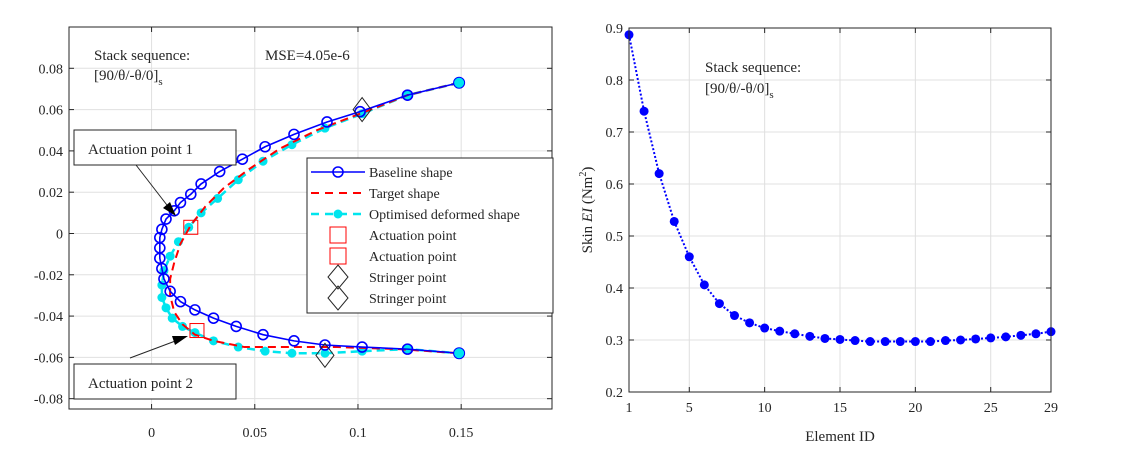 The image size is (1126, 466). I want to click on left-x-tick-label: 0.15, so click(461, 433).